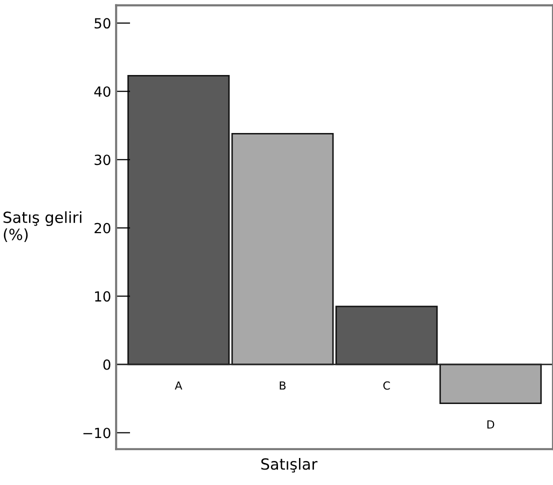  What do you see at coordinates (283, 385) in the screenshot?
I see `x-tick-label: B` at bounding box center [283, 385].